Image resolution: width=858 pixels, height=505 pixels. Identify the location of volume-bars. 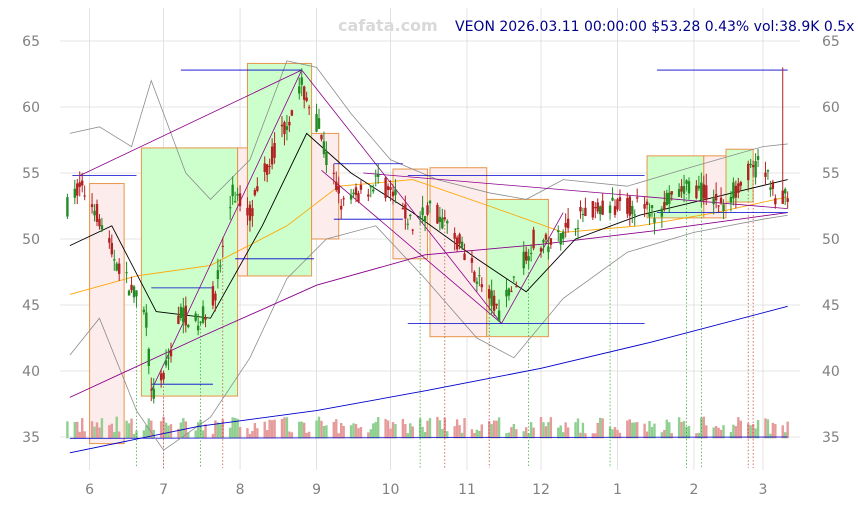
(427, 427).